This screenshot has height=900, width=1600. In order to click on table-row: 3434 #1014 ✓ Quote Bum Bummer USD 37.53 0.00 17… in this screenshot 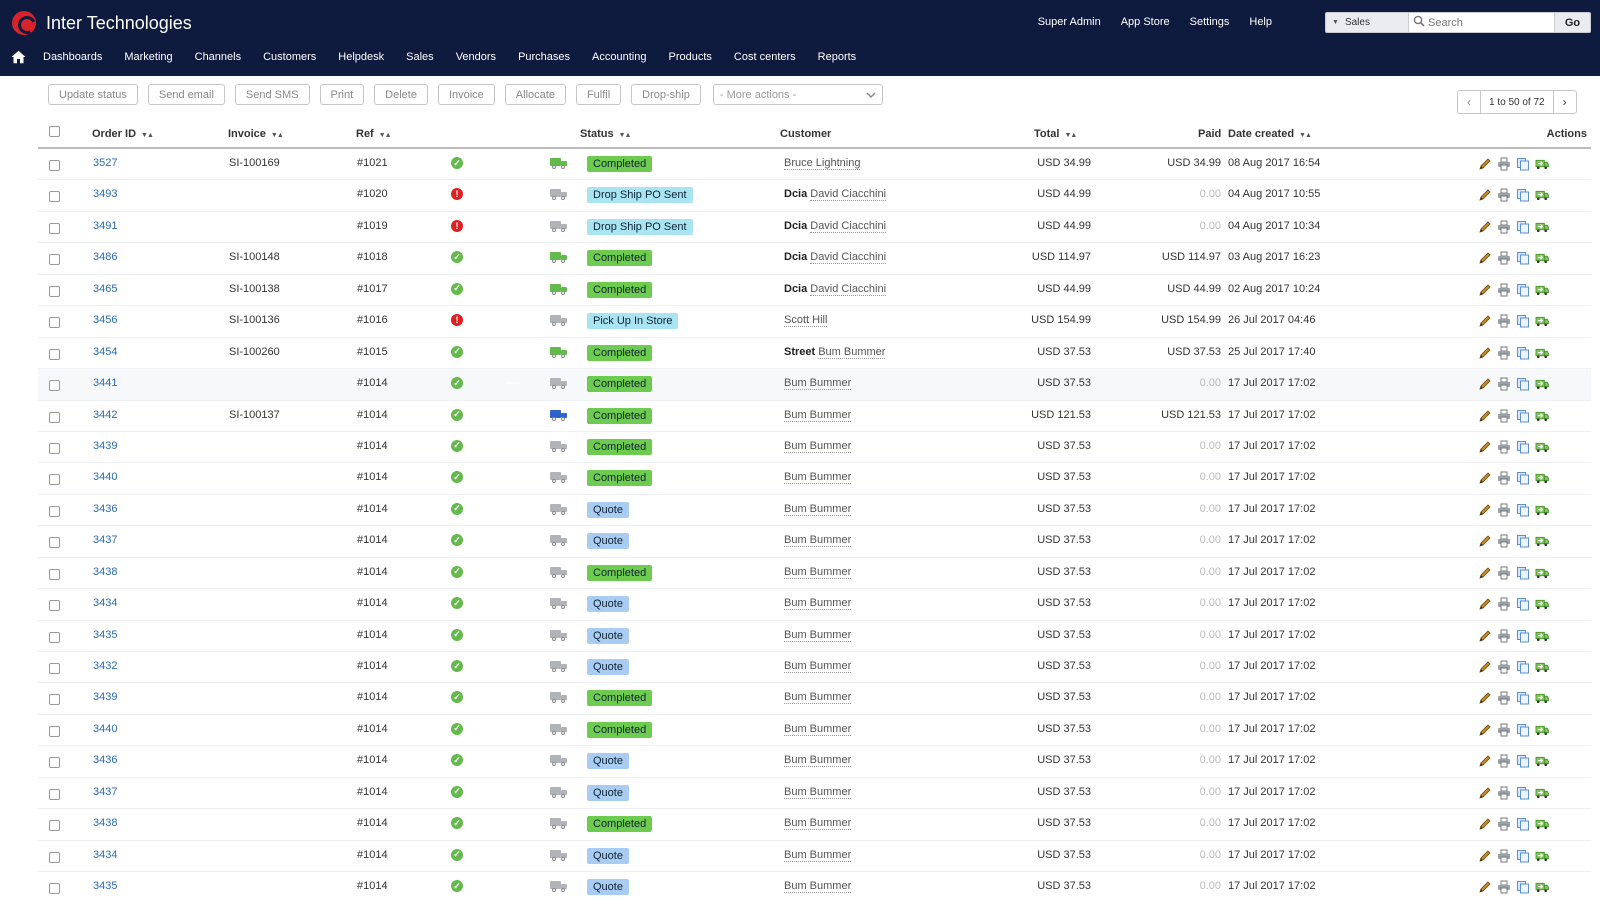, I will do `click(814, 605)`.